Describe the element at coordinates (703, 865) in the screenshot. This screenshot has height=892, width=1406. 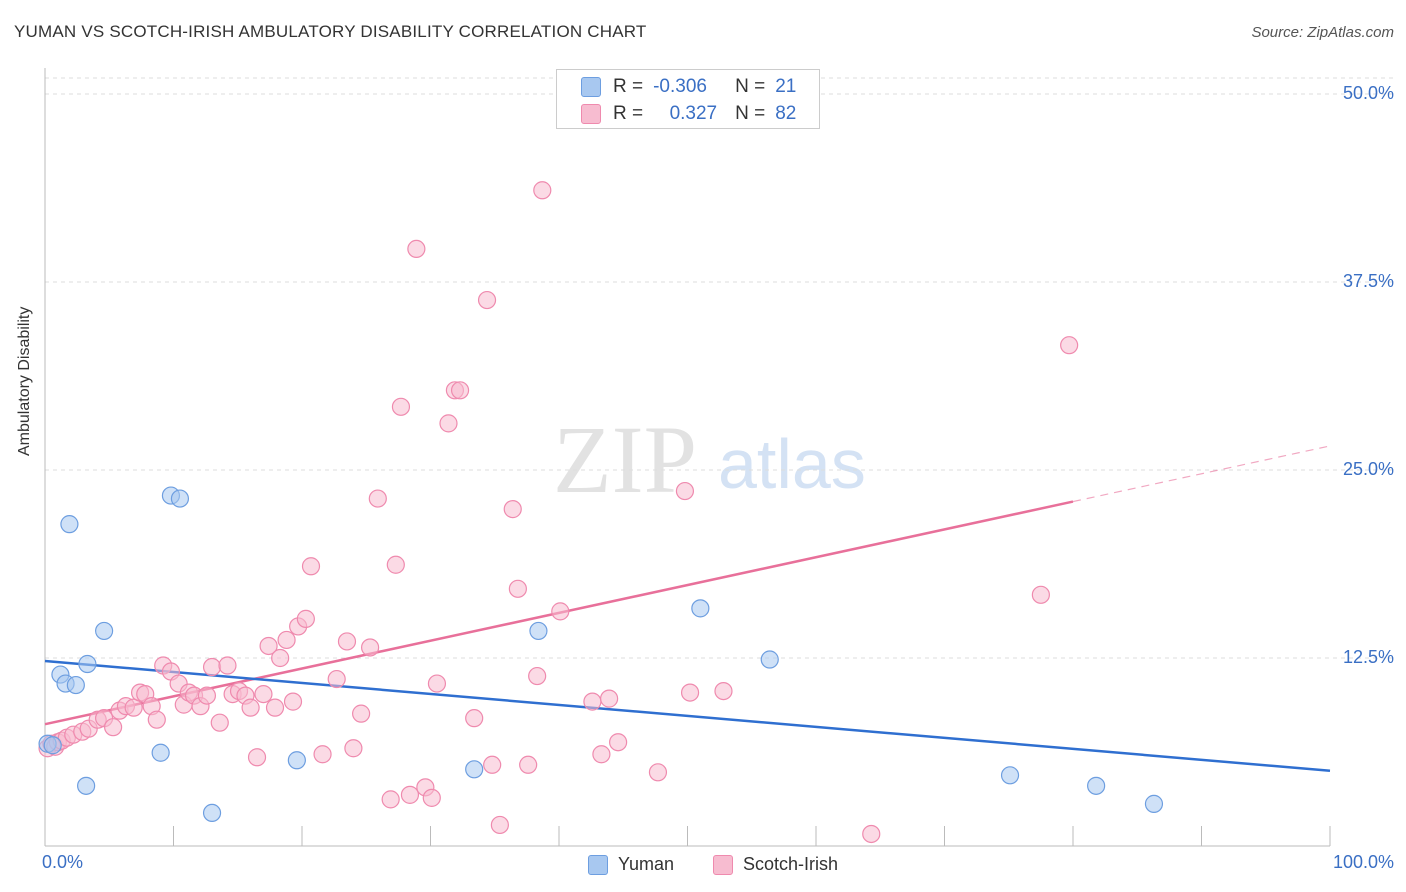
I see `series-legend: Yuman Scotch-Irish` at that location.